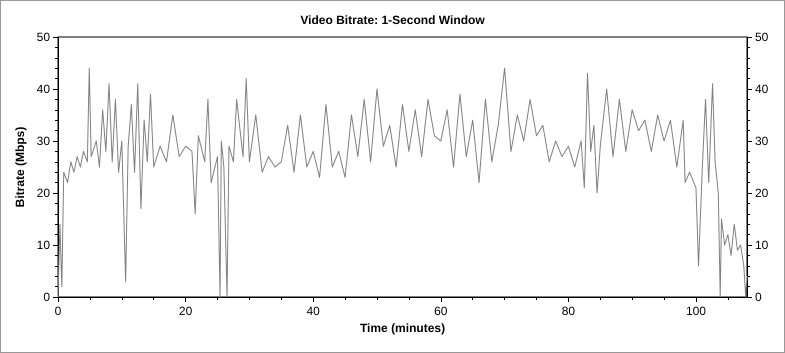 The image size is (785, 353). I want to click on x-axis-title: Time (minutes), so click(403, 327).